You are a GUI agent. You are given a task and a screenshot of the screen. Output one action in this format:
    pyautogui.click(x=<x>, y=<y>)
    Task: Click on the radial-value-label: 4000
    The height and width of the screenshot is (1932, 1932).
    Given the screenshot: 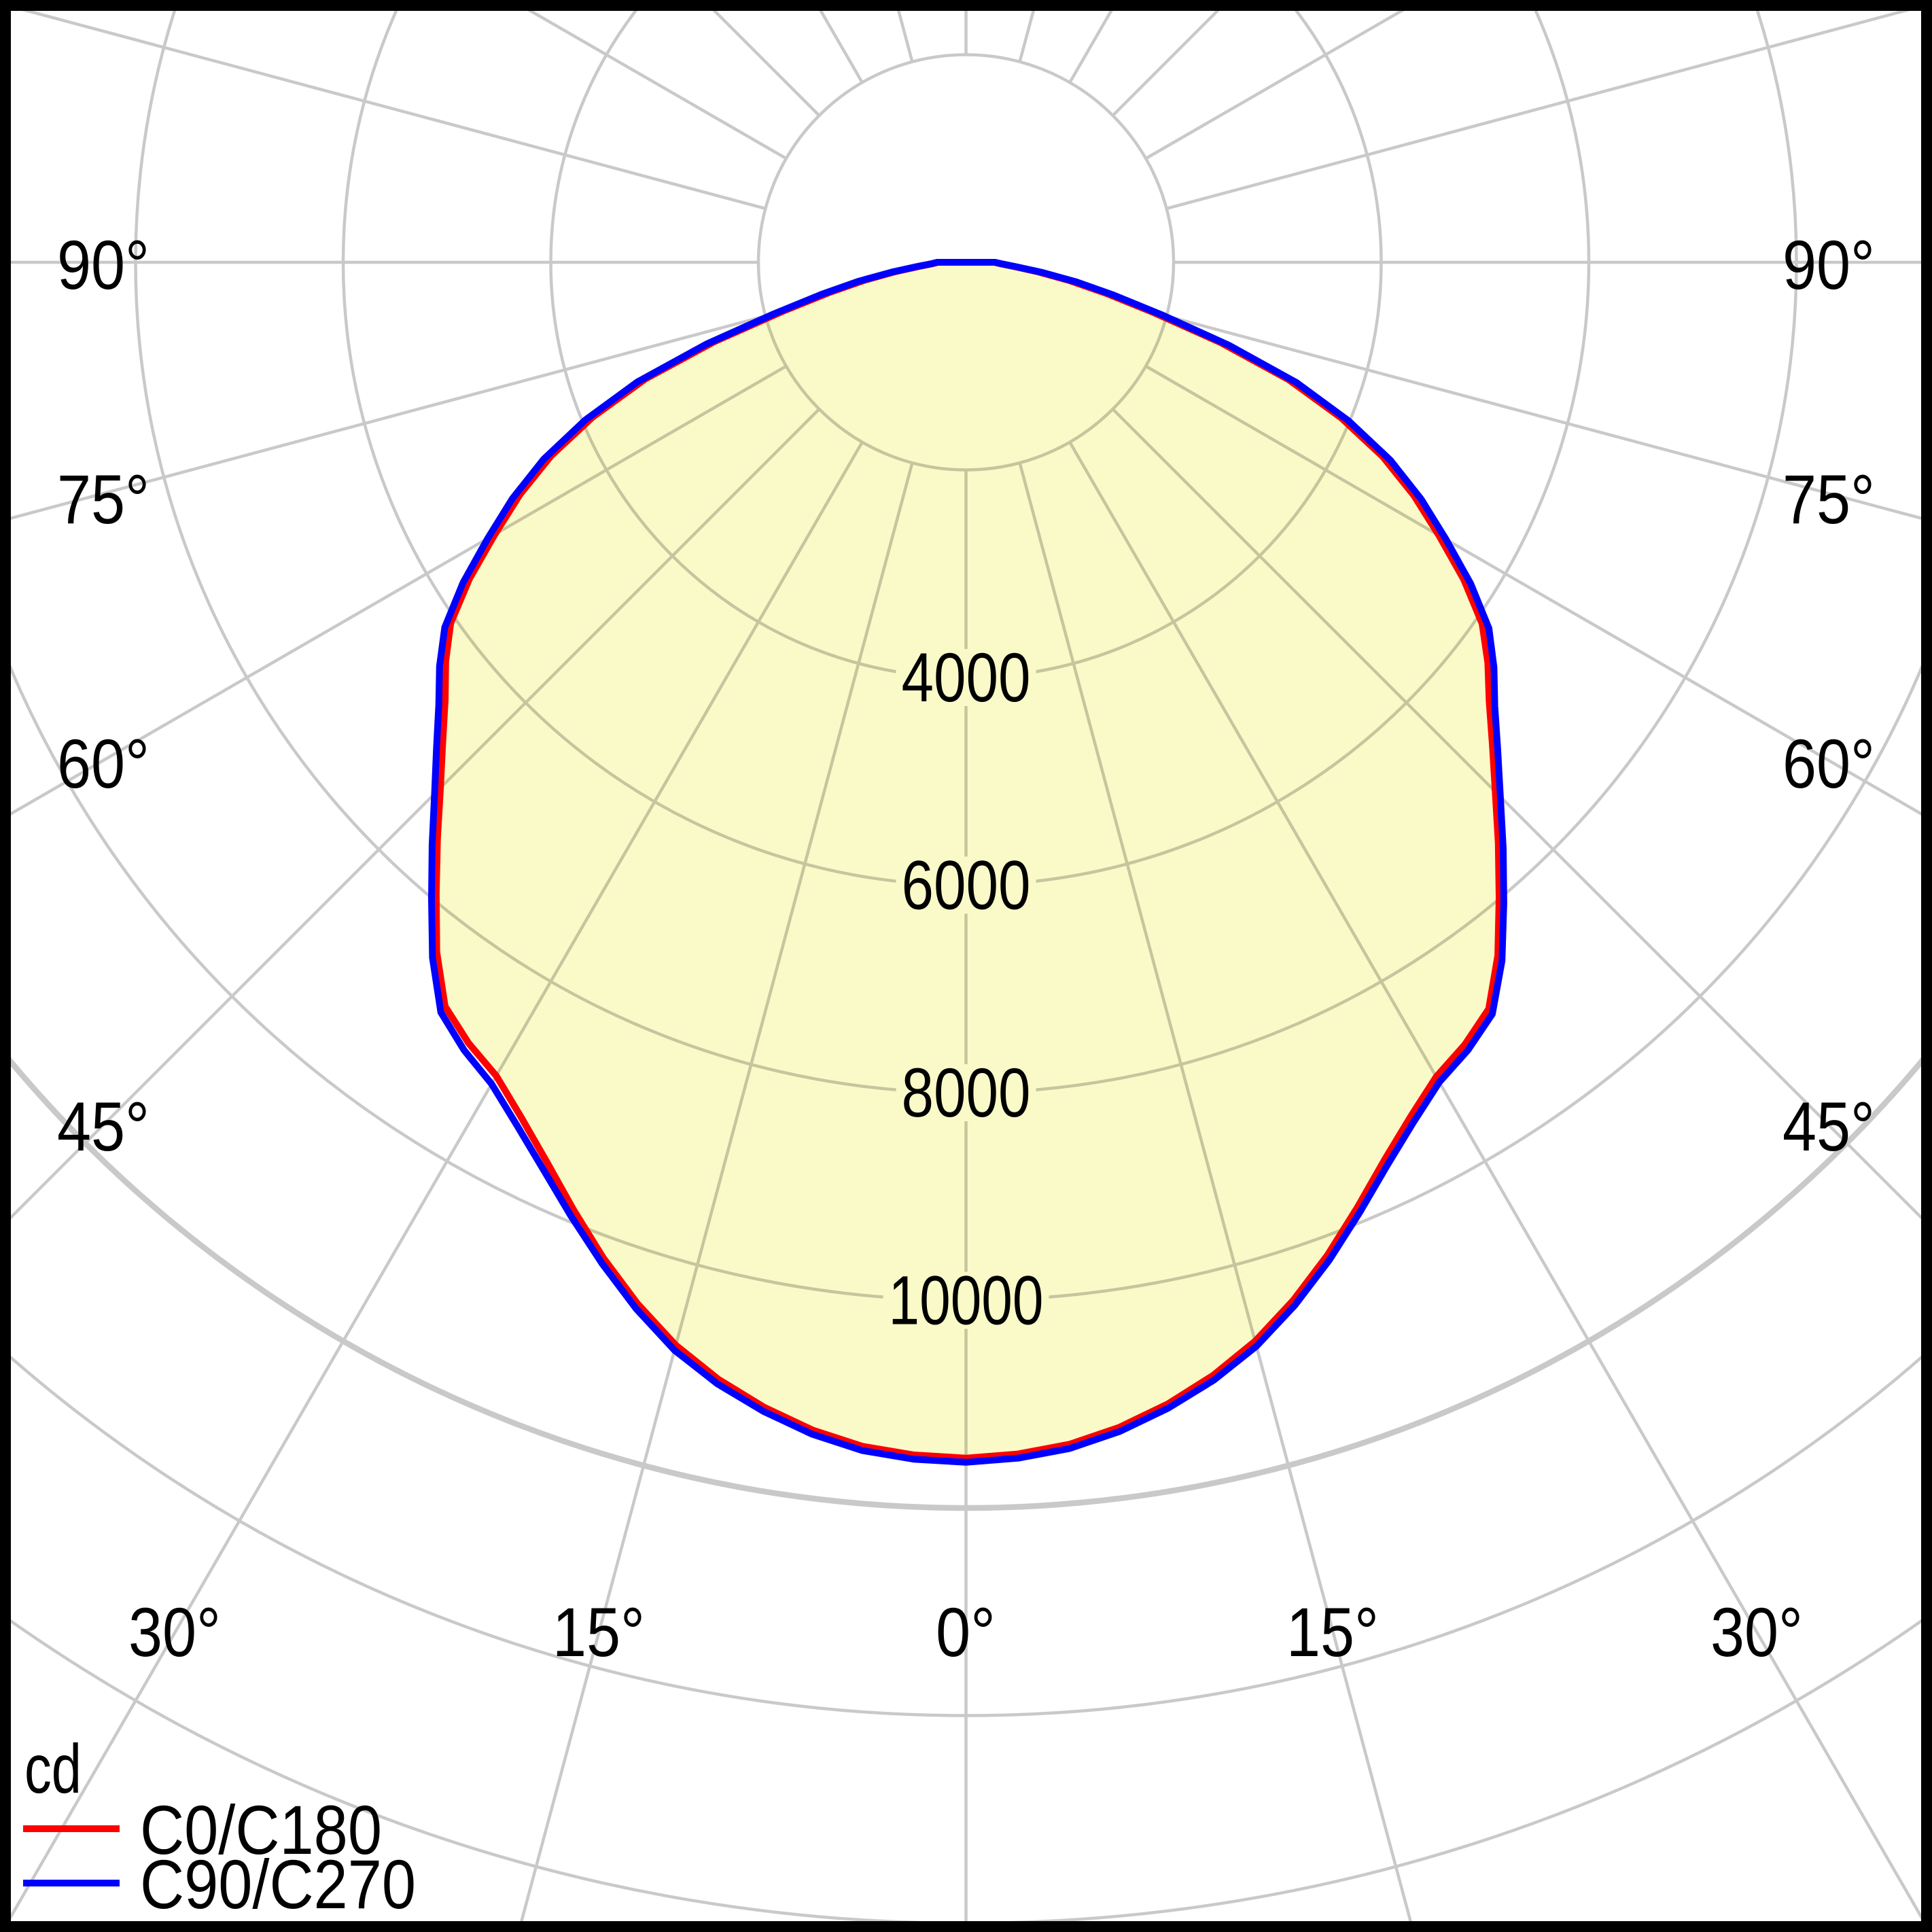 What is the action you would take?
    pyautogui.click(x=966, y=677)
    